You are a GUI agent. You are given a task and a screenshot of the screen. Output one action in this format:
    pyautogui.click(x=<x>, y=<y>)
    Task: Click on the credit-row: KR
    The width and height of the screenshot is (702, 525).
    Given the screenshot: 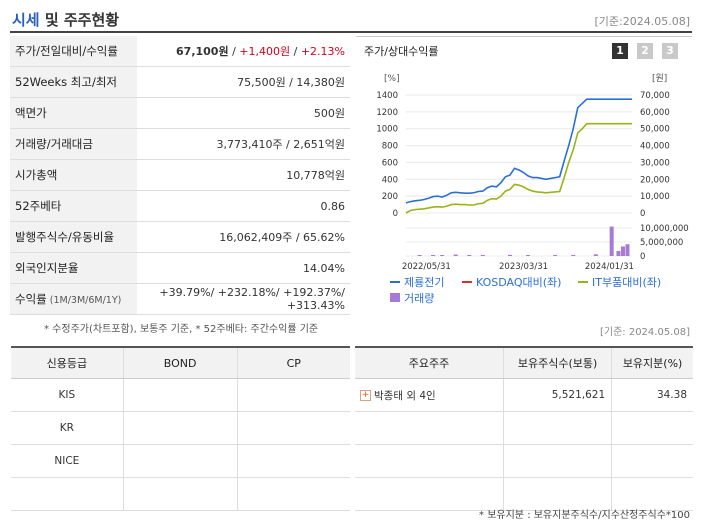 What is the action you would take?
    pyautogui.click(x=180, y=428)
    